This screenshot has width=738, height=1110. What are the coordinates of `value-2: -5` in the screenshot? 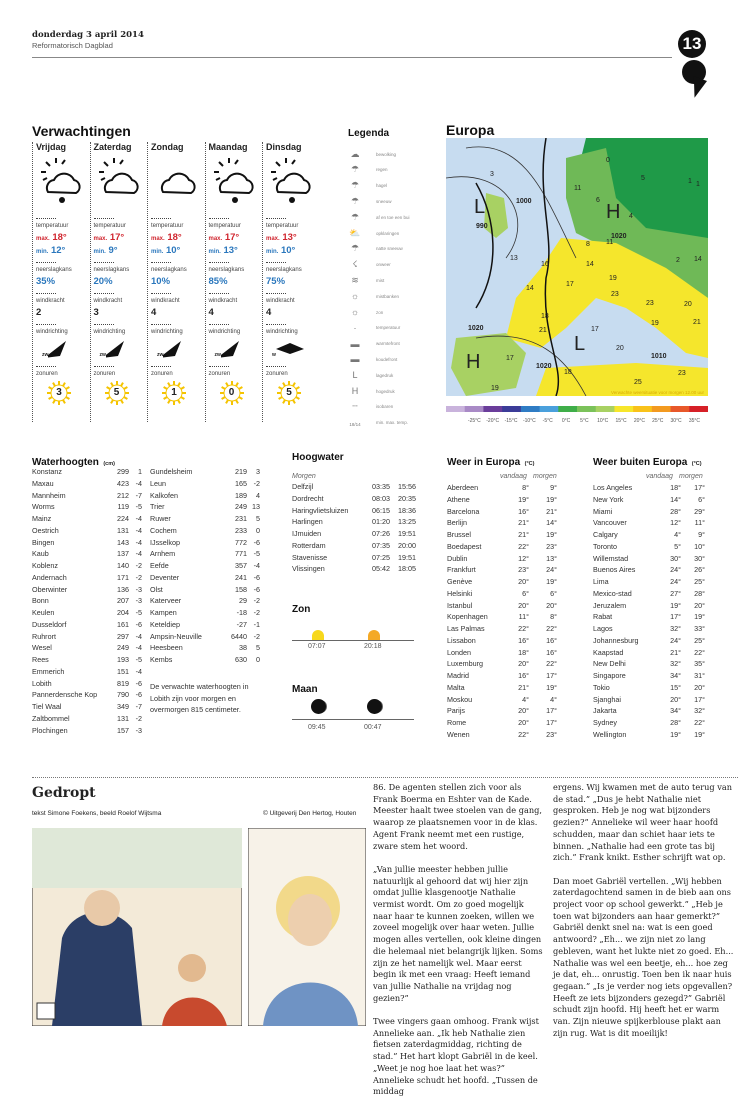 It's located at (138, 612).